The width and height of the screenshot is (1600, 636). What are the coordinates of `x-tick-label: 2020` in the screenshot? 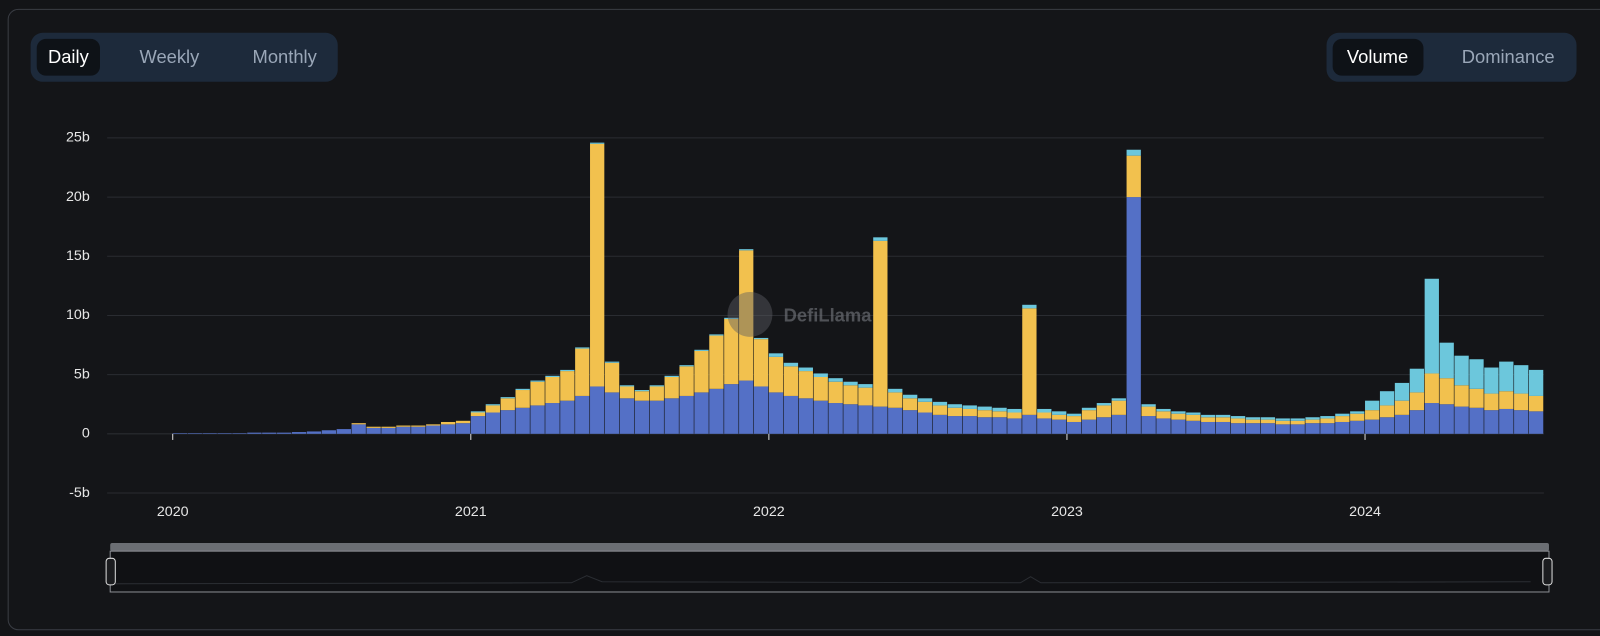 It's located at (173, 512).